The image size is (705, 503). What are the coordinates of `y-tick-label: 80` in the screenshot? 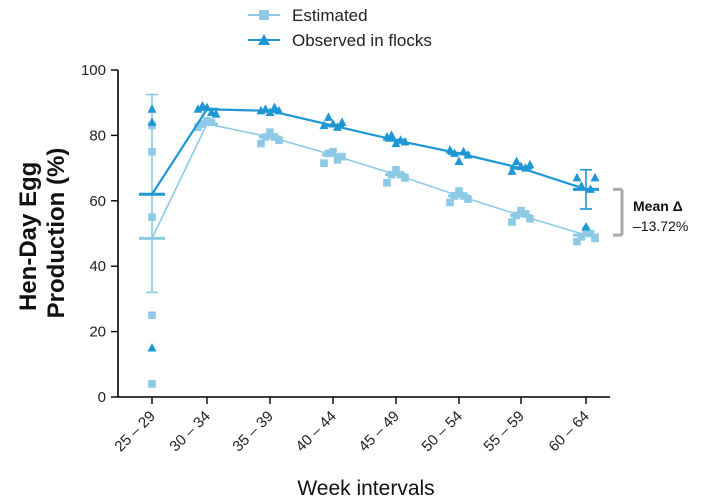 It's located at (97, 135).